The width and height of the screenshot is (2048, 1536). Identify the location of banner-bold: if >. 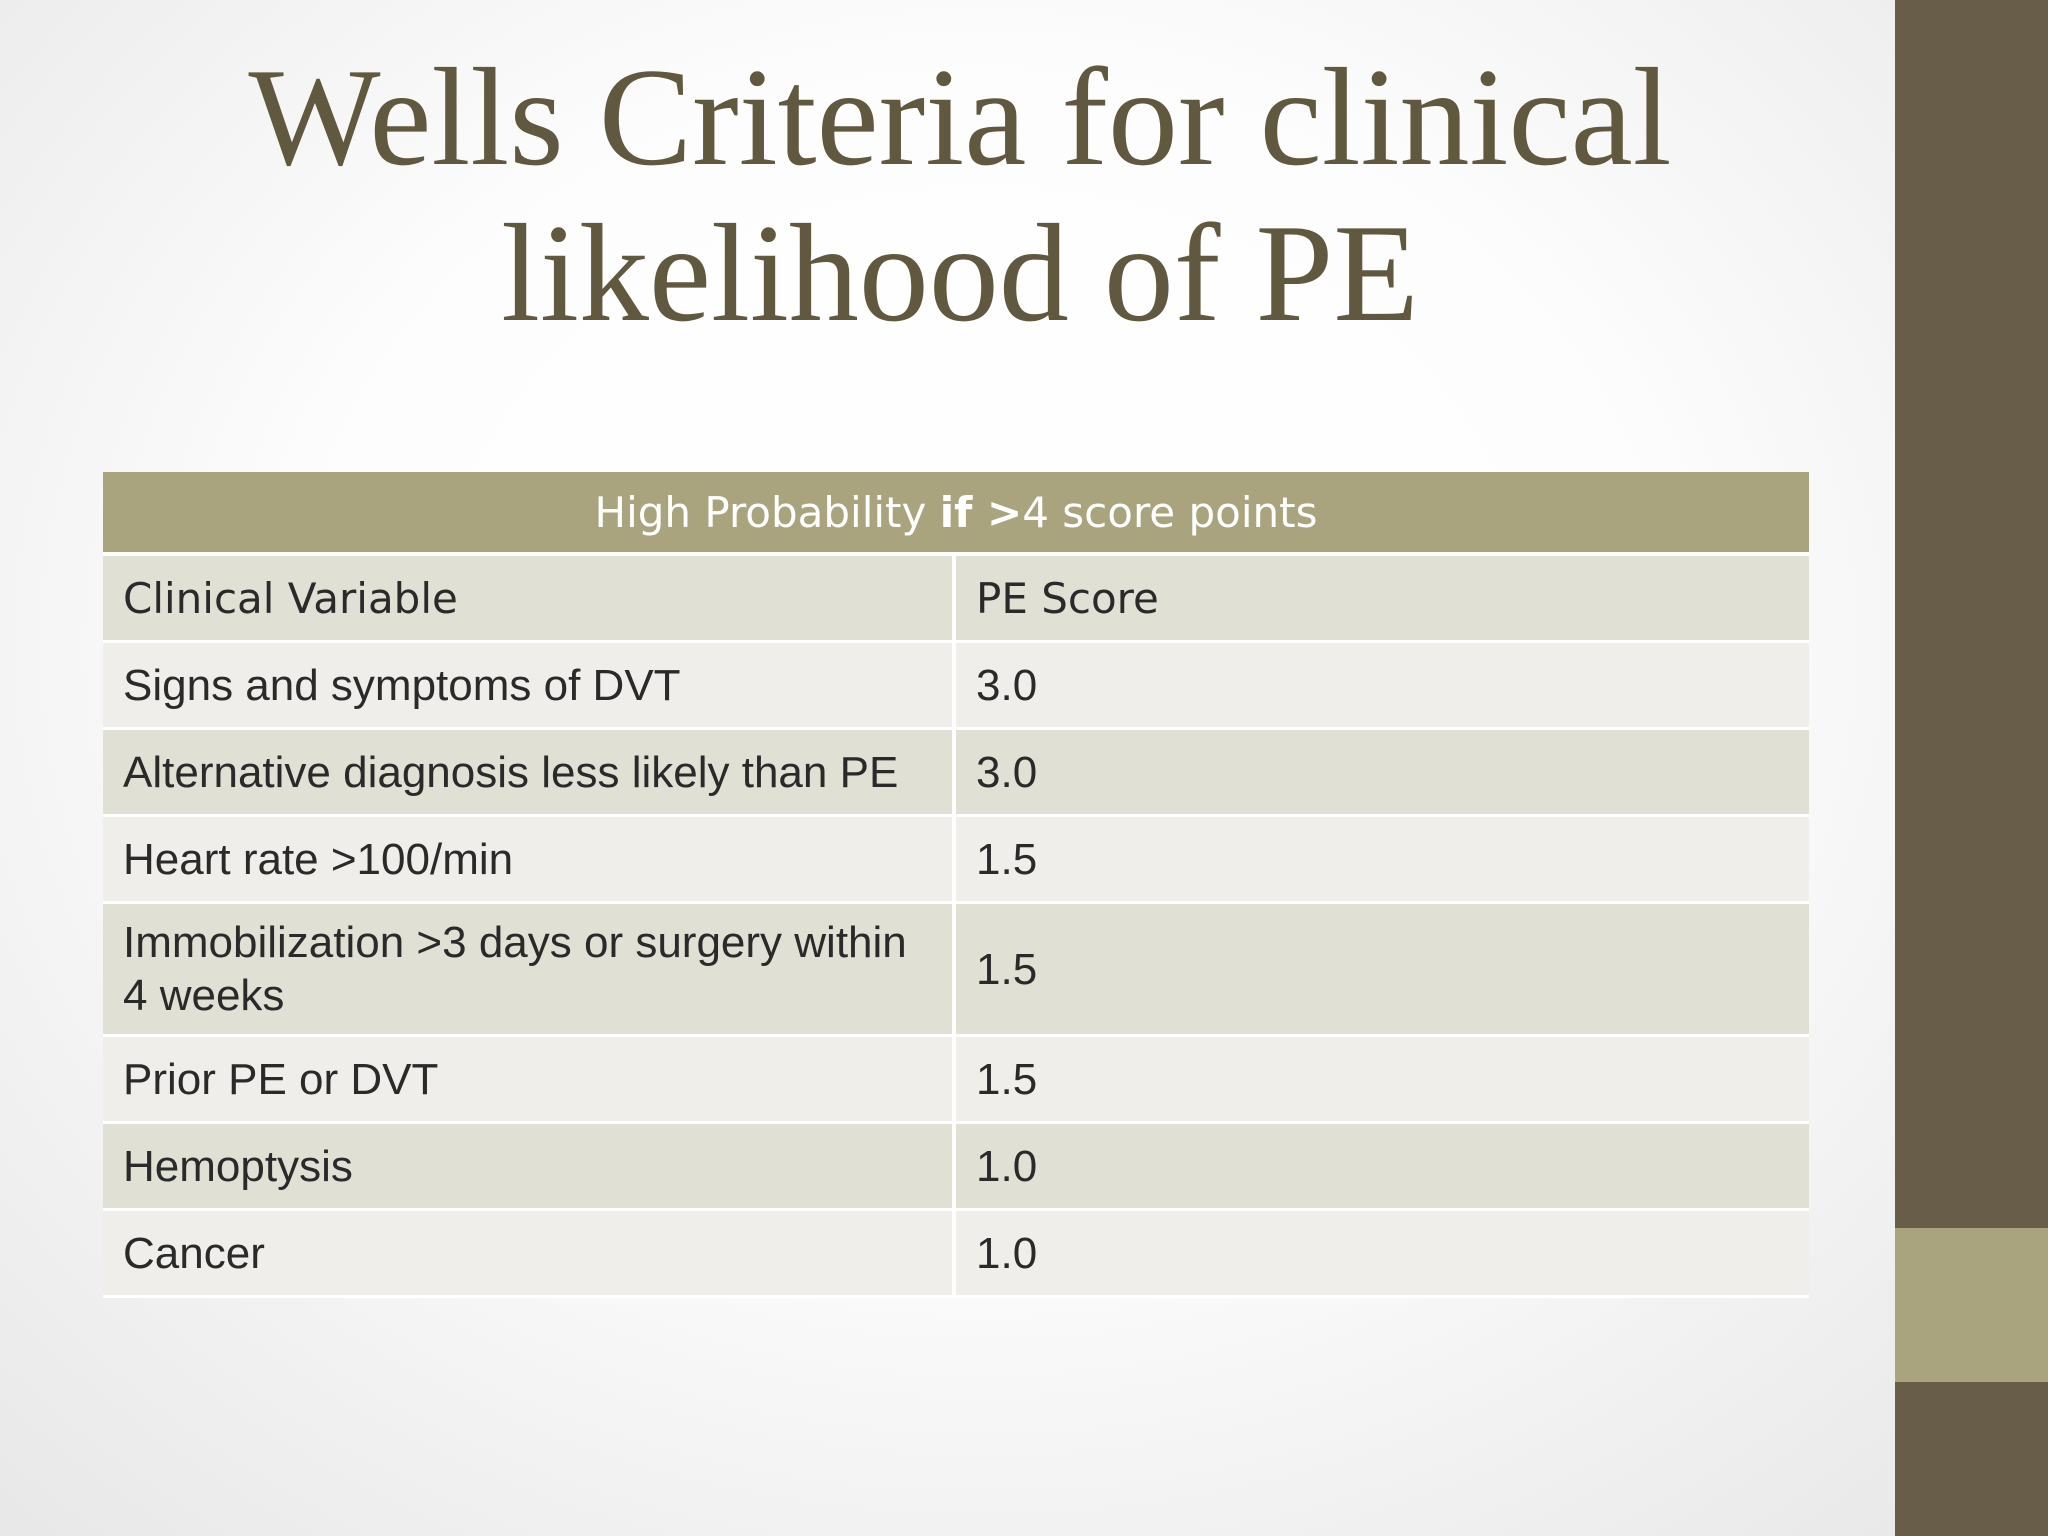
(981, 512).